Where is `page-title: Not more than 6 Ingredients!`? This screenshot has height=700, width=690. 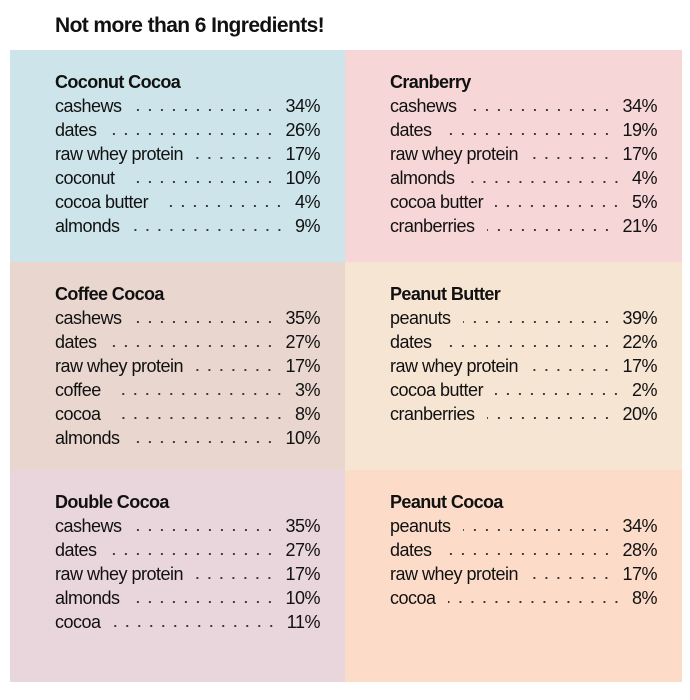
page-title: Not more than 6 Ingredients! is located at coordinates (190, 25).